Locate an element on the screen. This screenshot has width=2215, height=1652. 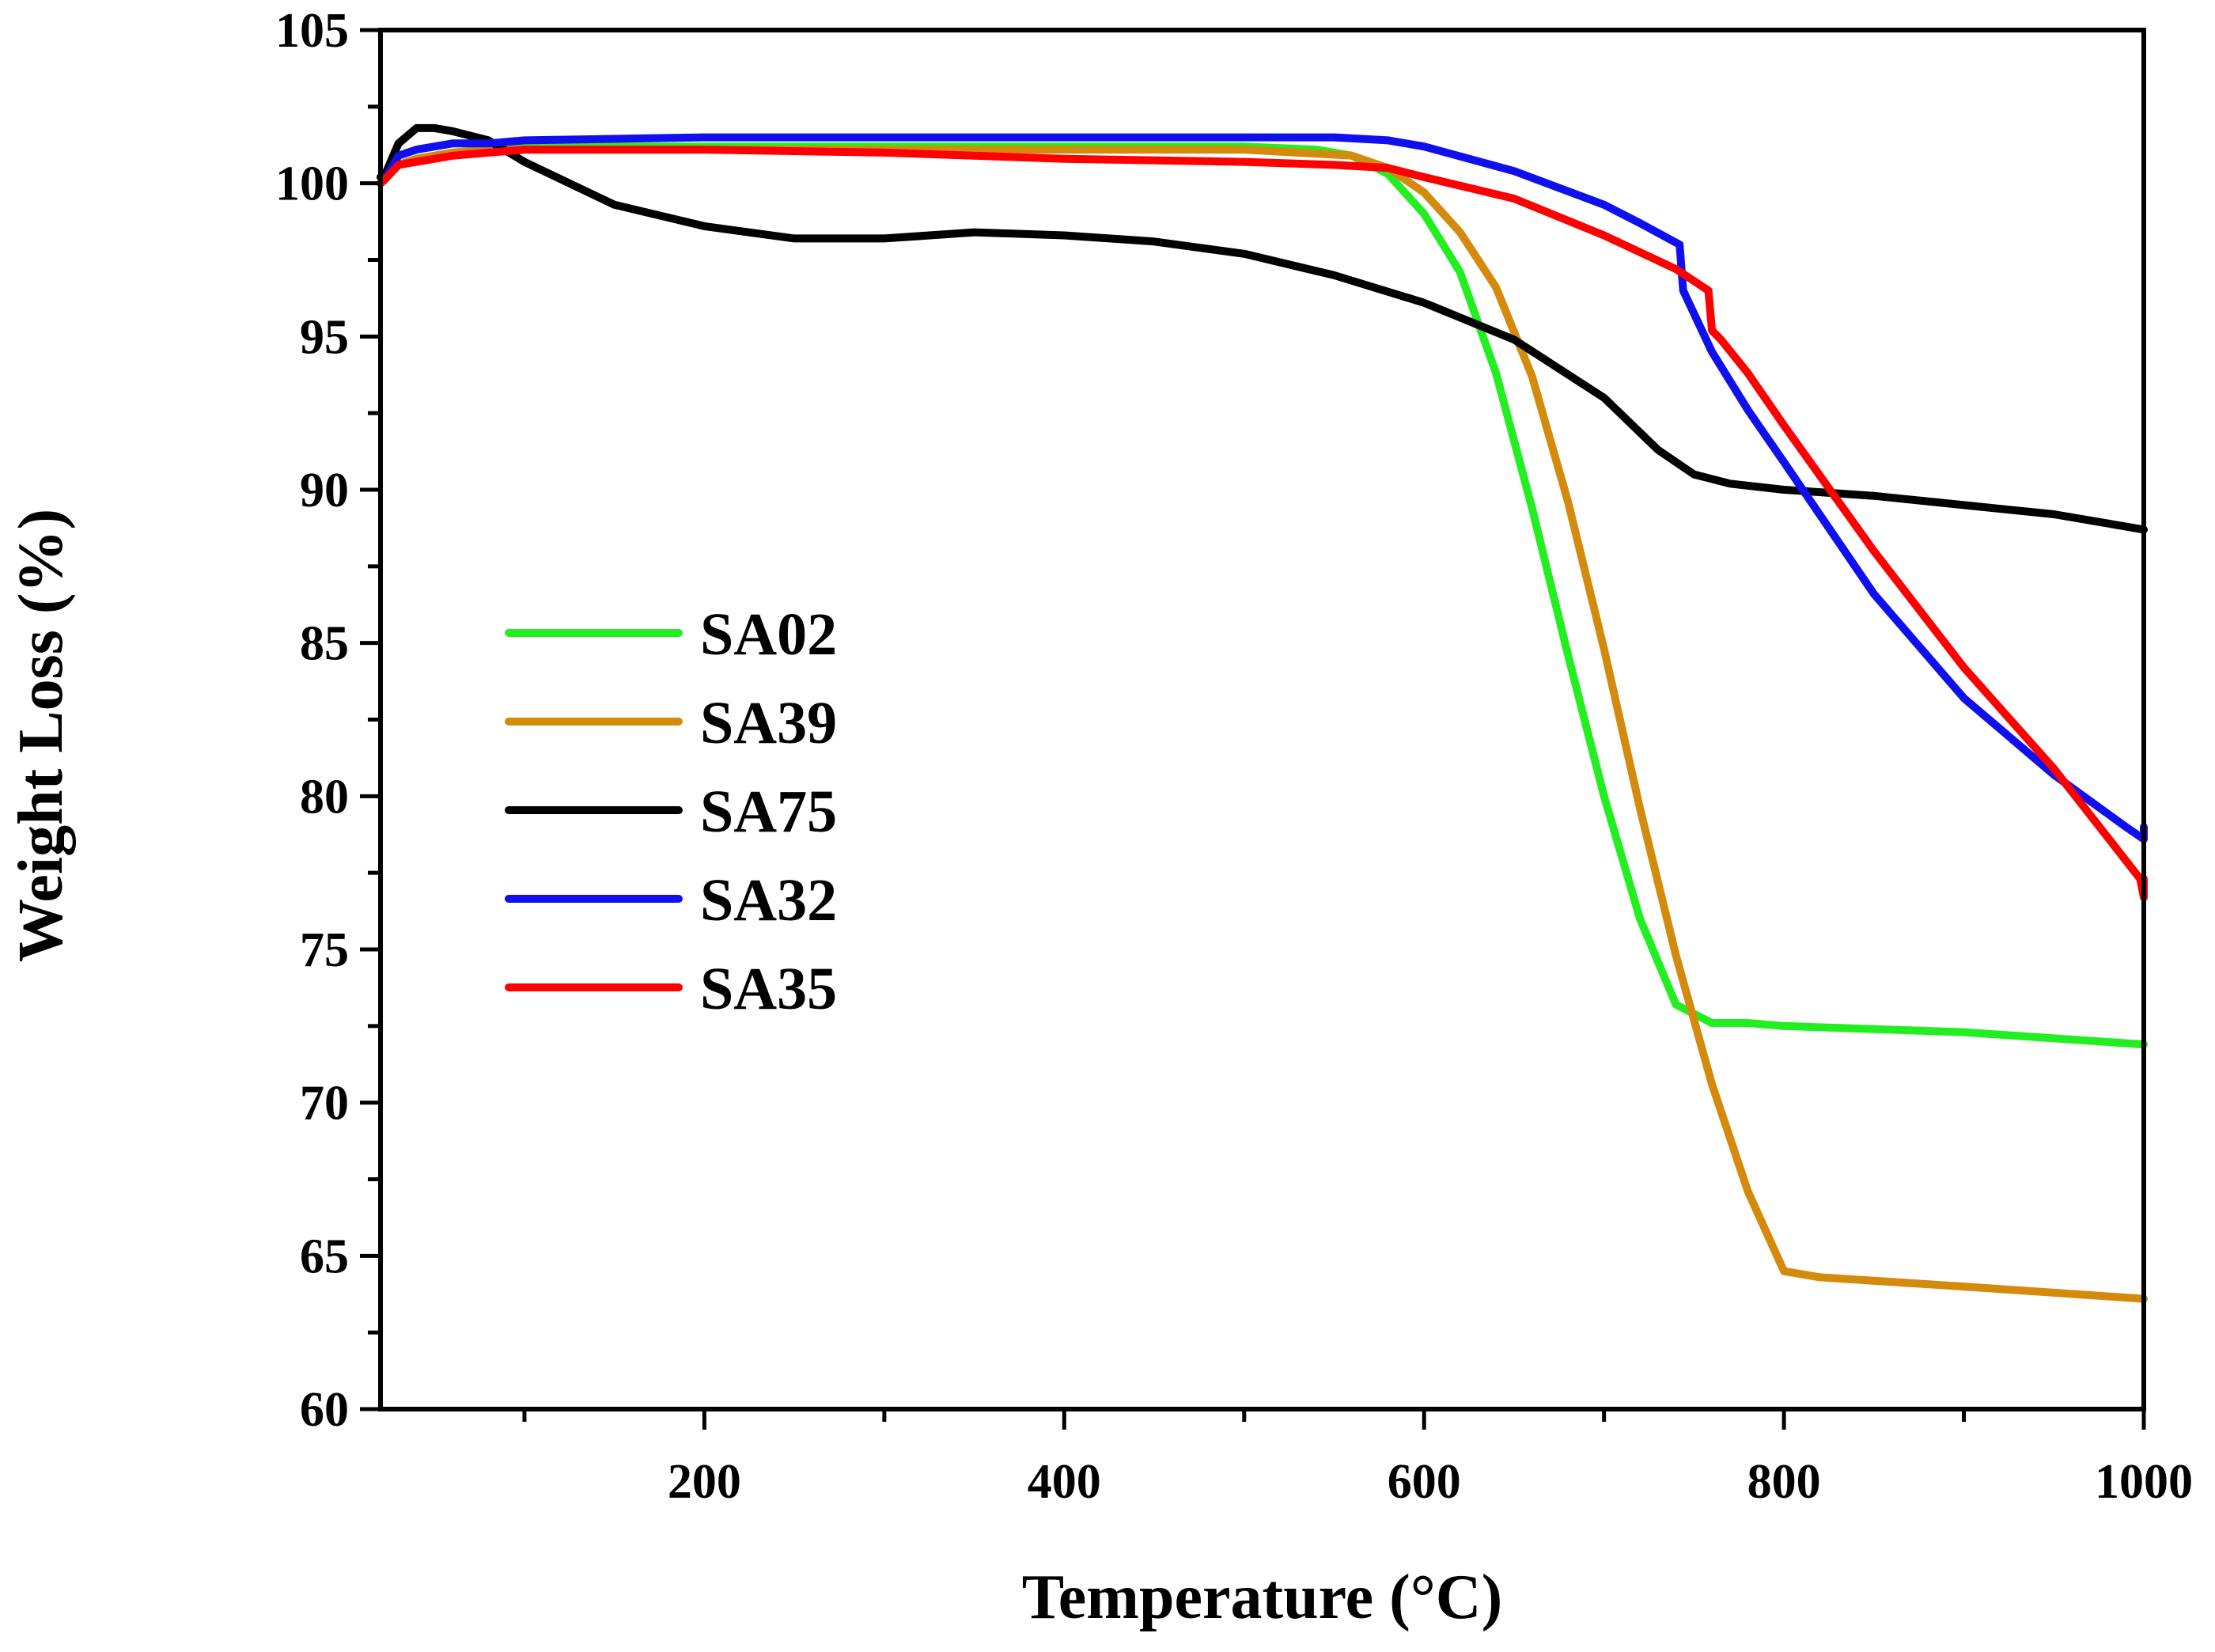
legend-label-sa35: SA35 is located at coordinates (768, 989).